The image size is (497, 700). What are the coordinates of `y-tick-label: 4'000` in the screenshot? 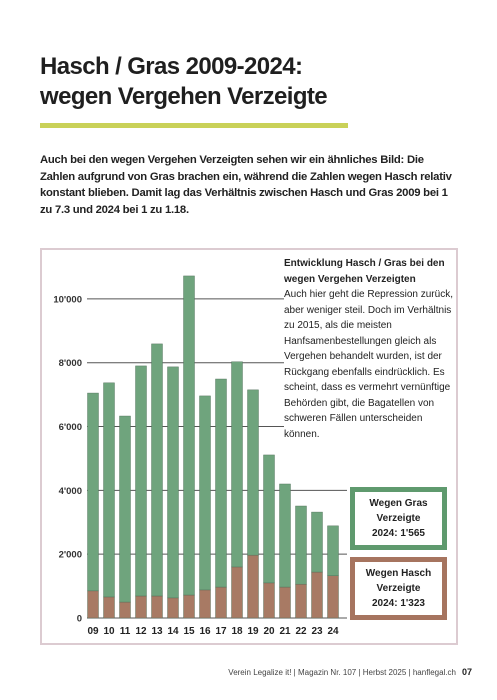 It's located at (70, 491).